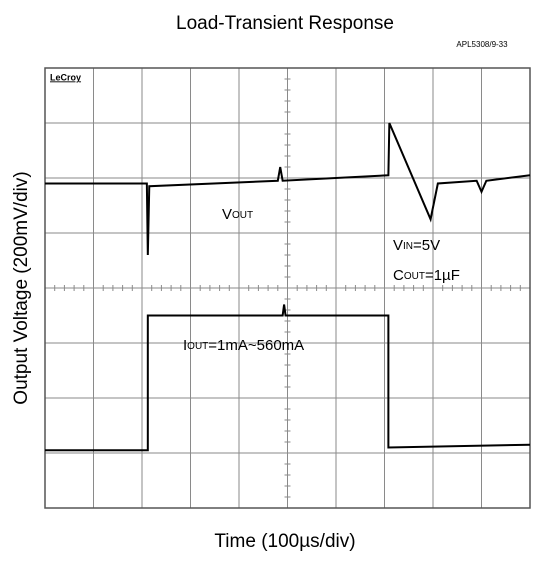  I want to click on annotation: COUT=1µF, so click(426, 275).